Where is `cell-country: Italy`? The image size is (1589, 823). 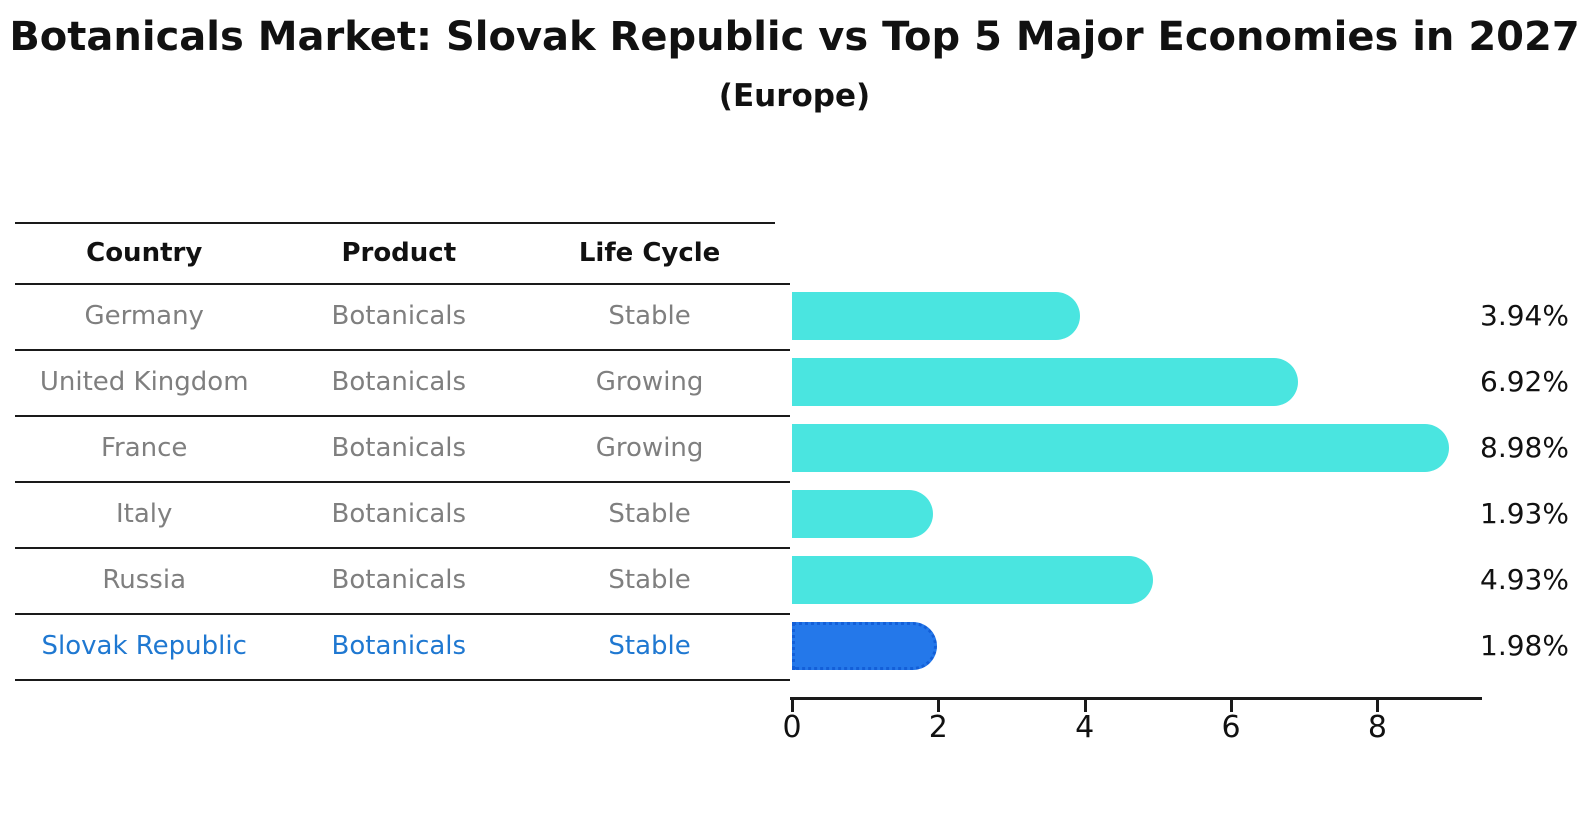 cell-country: Italy is located at coordinates (144, 514).